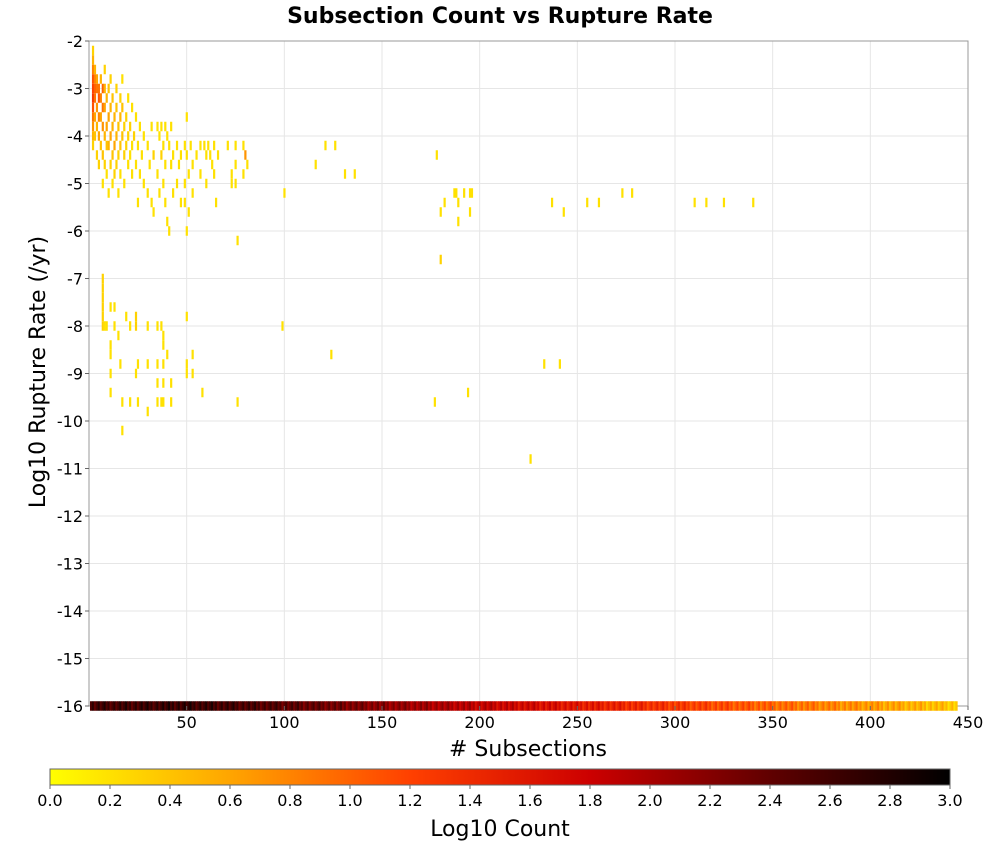 This screenshot has width=1000, height=850. Describe the element at coordinates (409, 800) in the screenshot. I see `colorbar-tick-label: 1.2` at that location.